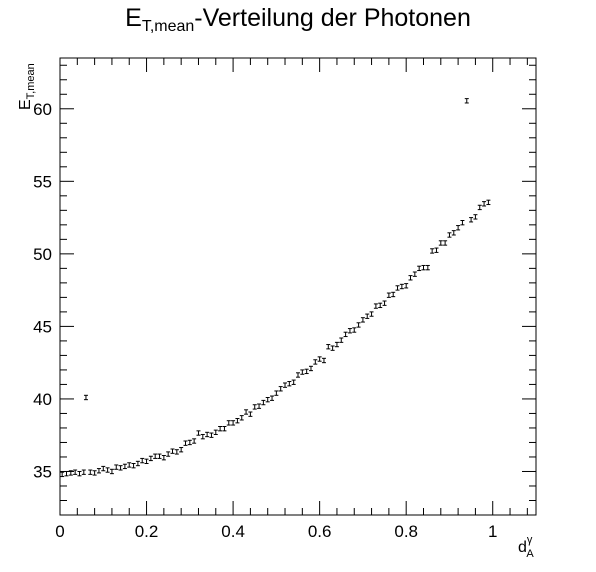  I want to click on x-tick-label: 0, so click(59, 531).